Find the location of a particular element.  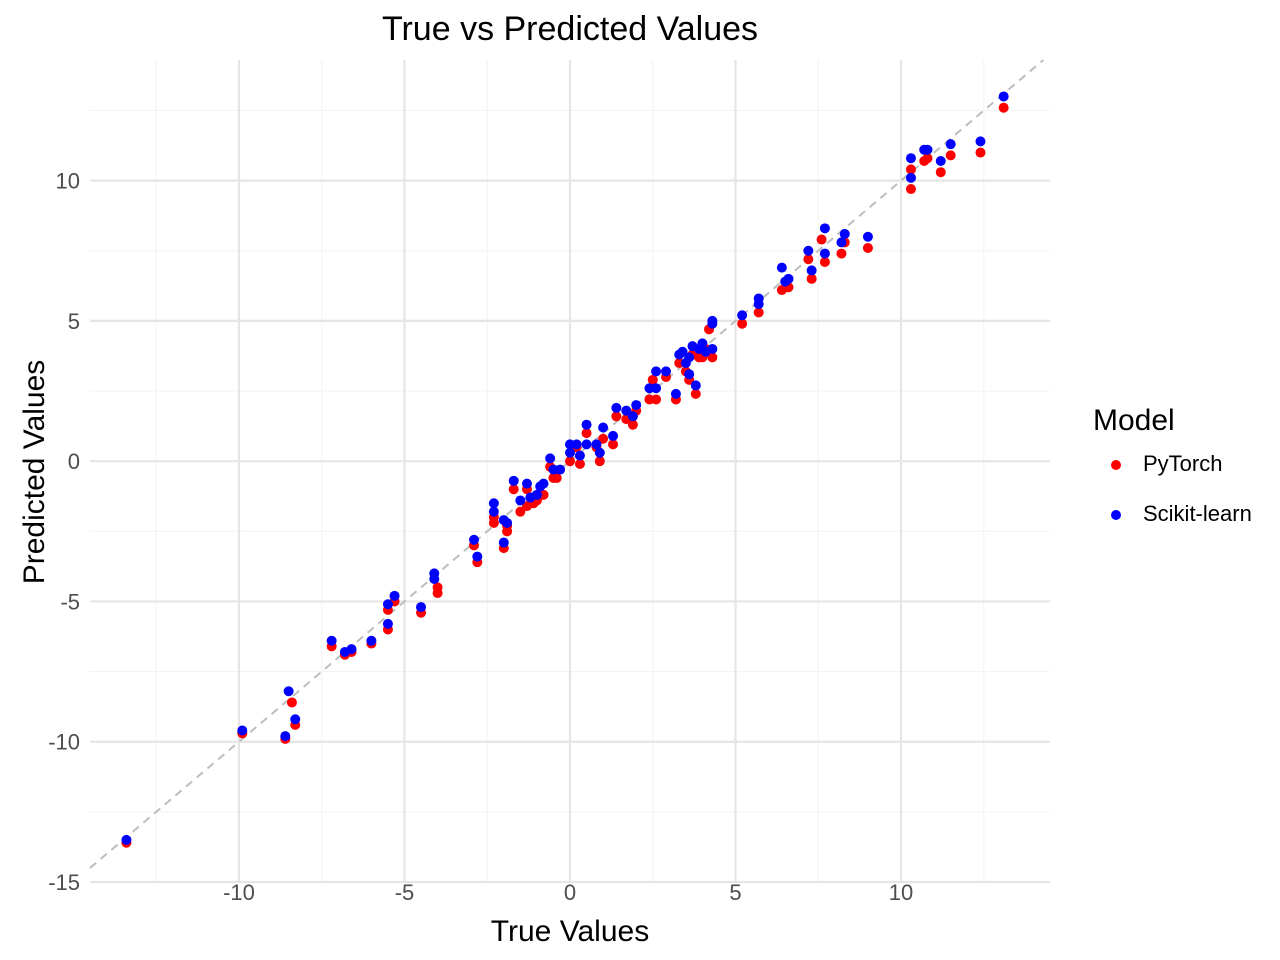

chart-title: True vs Predicted Values is located at coordinates (570, 29).